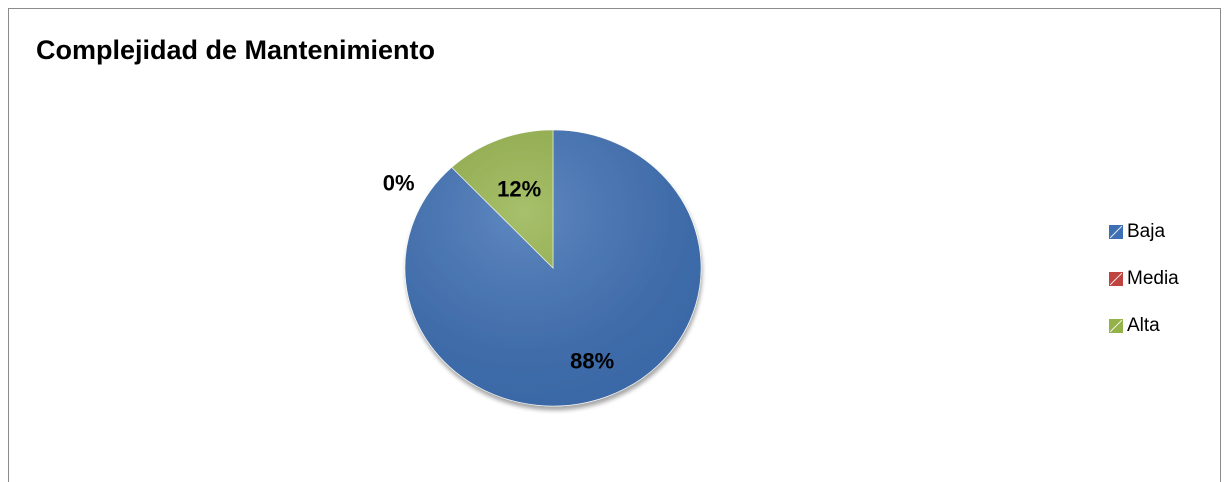  I want to click on data-label-media: 0%, so click(399, 182).